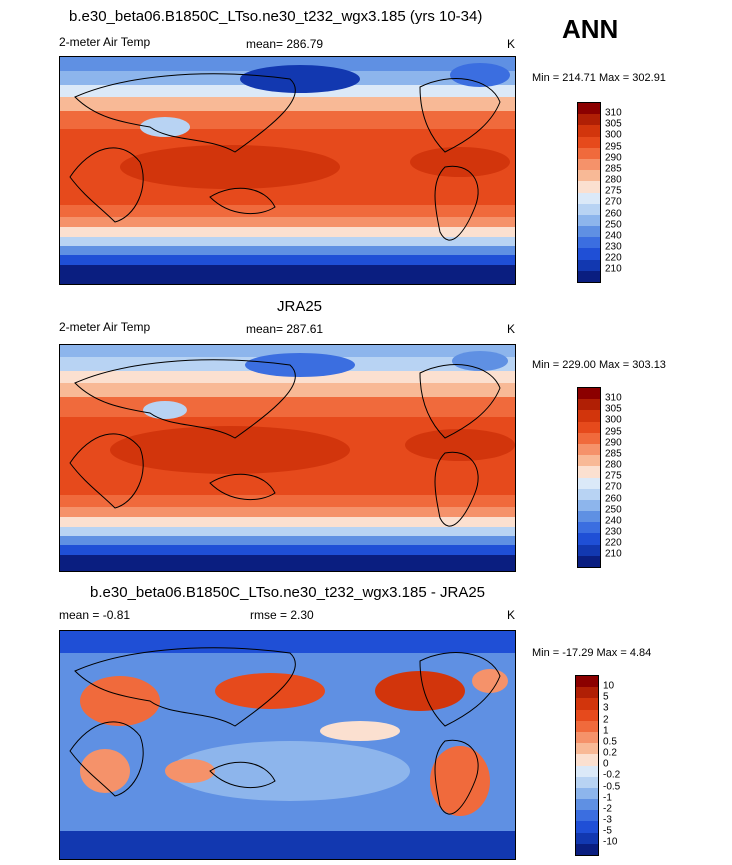 This screenshot has height=865, width=732. What do you see at coordinates (610, 842) in the screenshot?
I see `panel3-tick: -10` at bounding box center [610, 842].